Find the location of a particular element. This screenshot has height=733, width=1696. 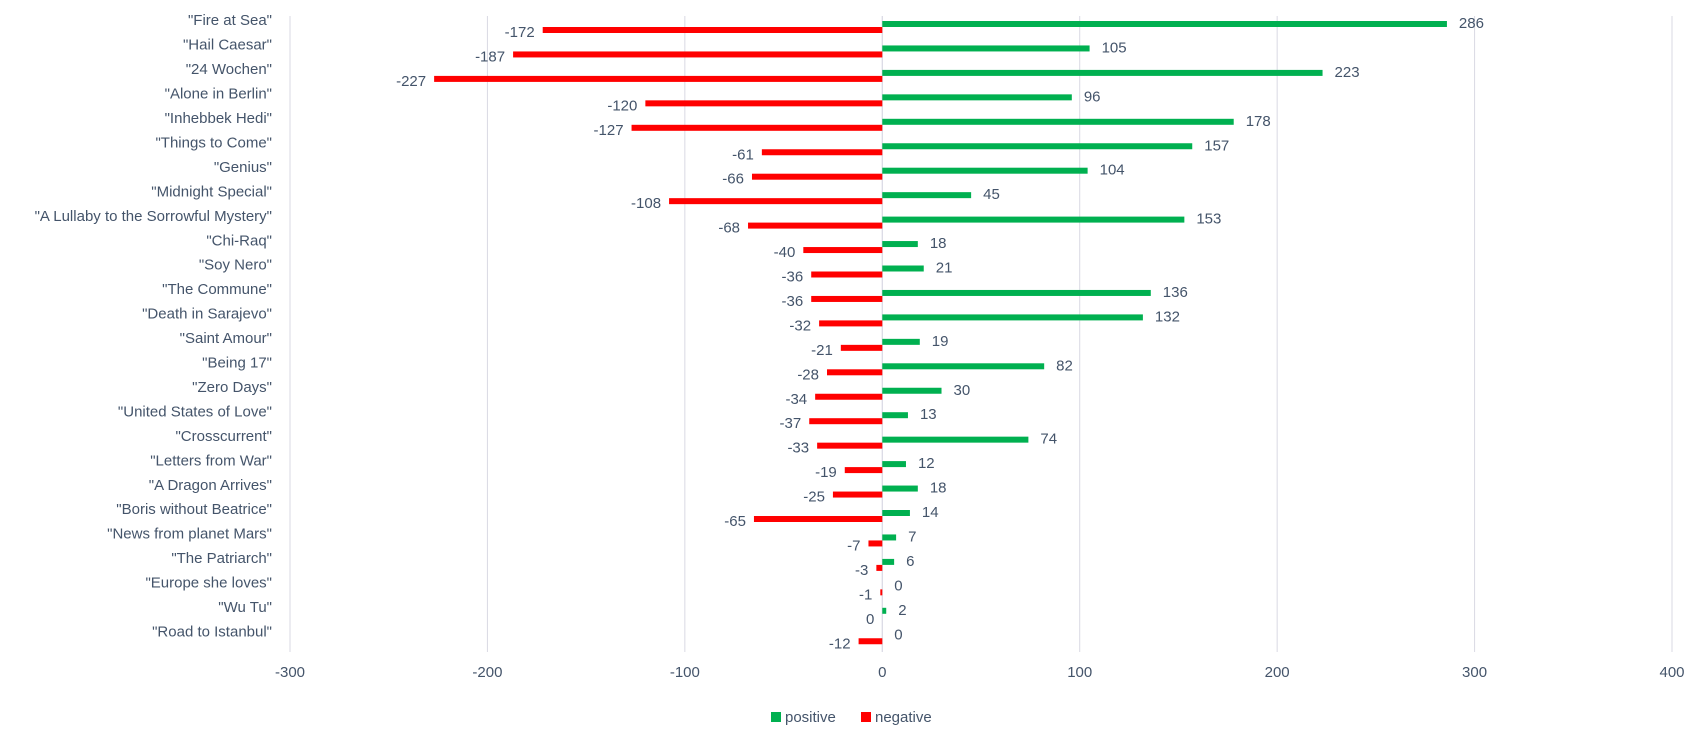

data-label-negative: -37 is located at coordinates (791, 423).